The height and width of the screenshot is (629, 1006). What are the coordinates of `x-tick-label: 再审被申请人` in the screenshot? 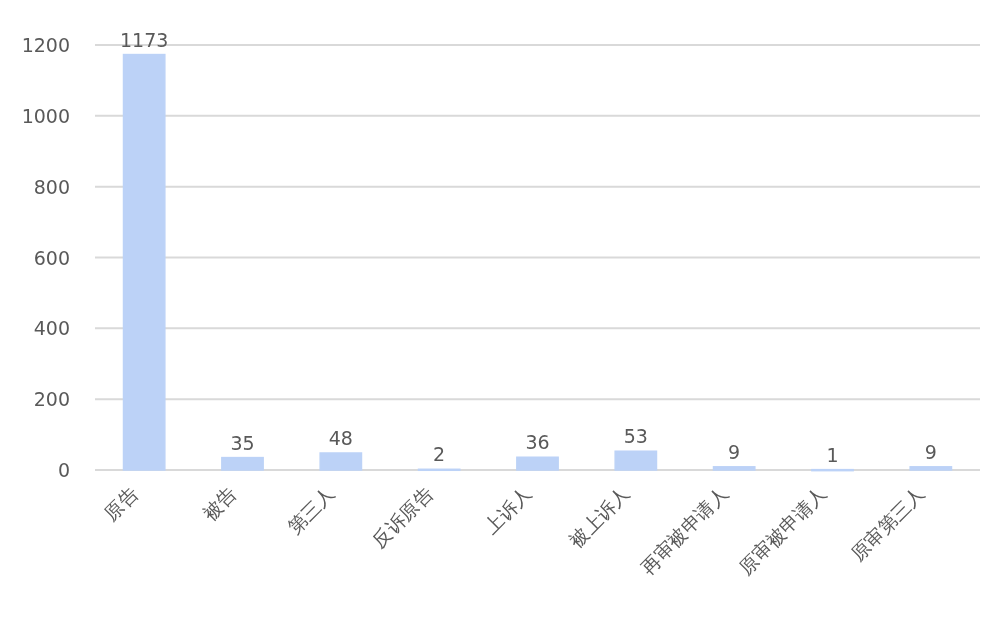 It's located at (683, 530).